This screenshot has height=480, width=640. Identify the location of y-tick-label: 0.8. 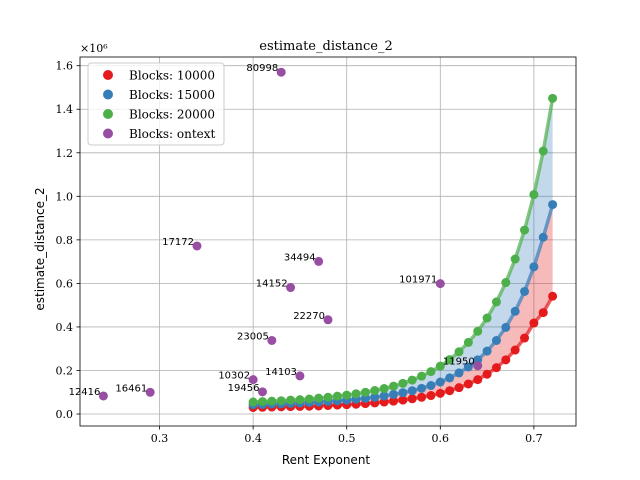
(65, 240).